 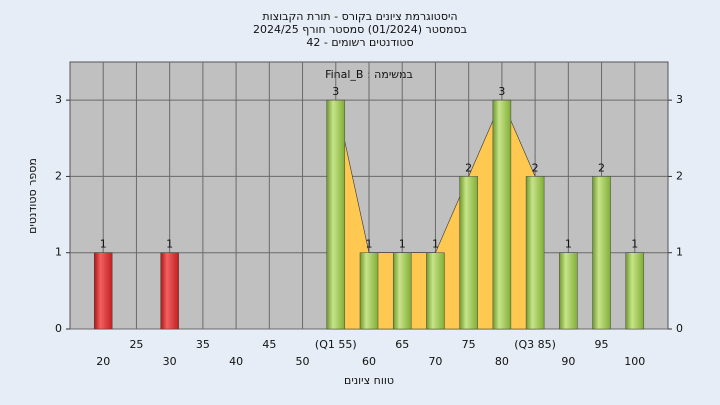 What do you see at coordinates (103, 361) in the screenshot?
I see `x-tick-label: 20` at bounding box center [103, 361].